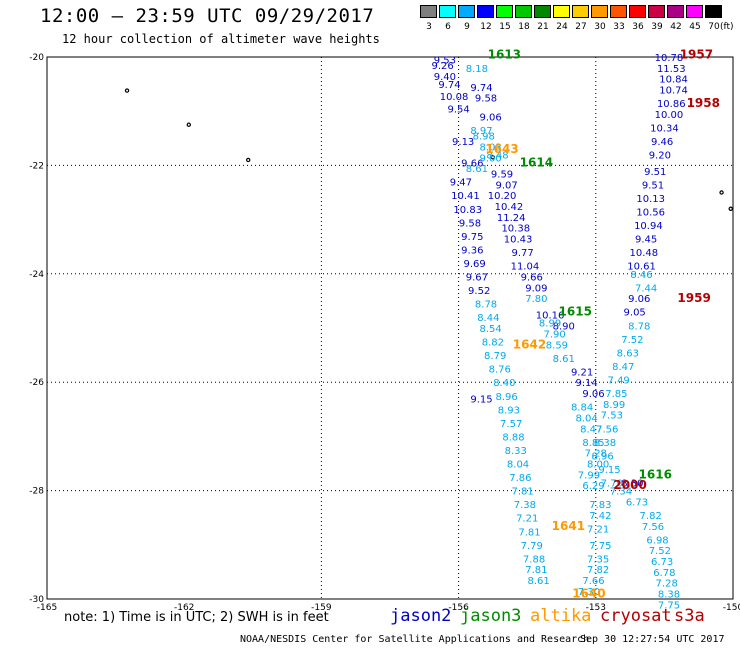  What do you see at coordinates (481, 131) in the screenshot?
I see `wave-height-value: 8.97` at bounding box center [481, 131].